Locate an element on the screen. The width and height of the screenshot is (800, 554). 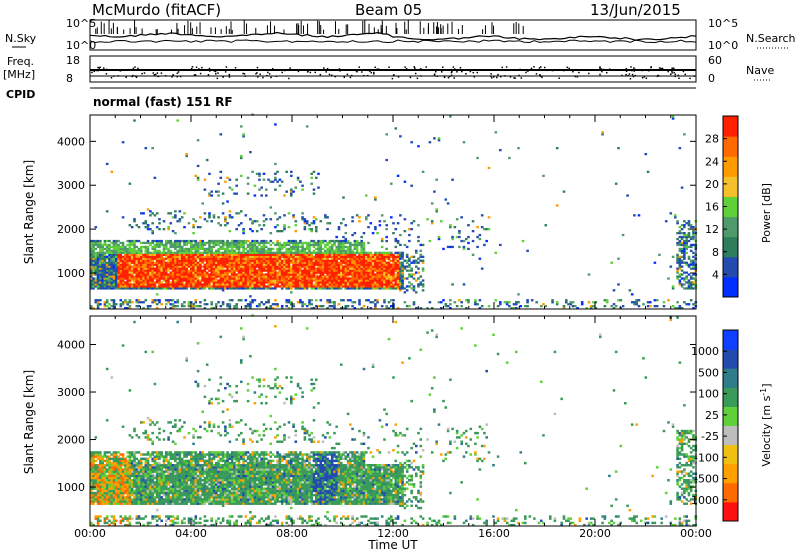
colorbar-tick-label: 16 is located at coordinates (712, 207).